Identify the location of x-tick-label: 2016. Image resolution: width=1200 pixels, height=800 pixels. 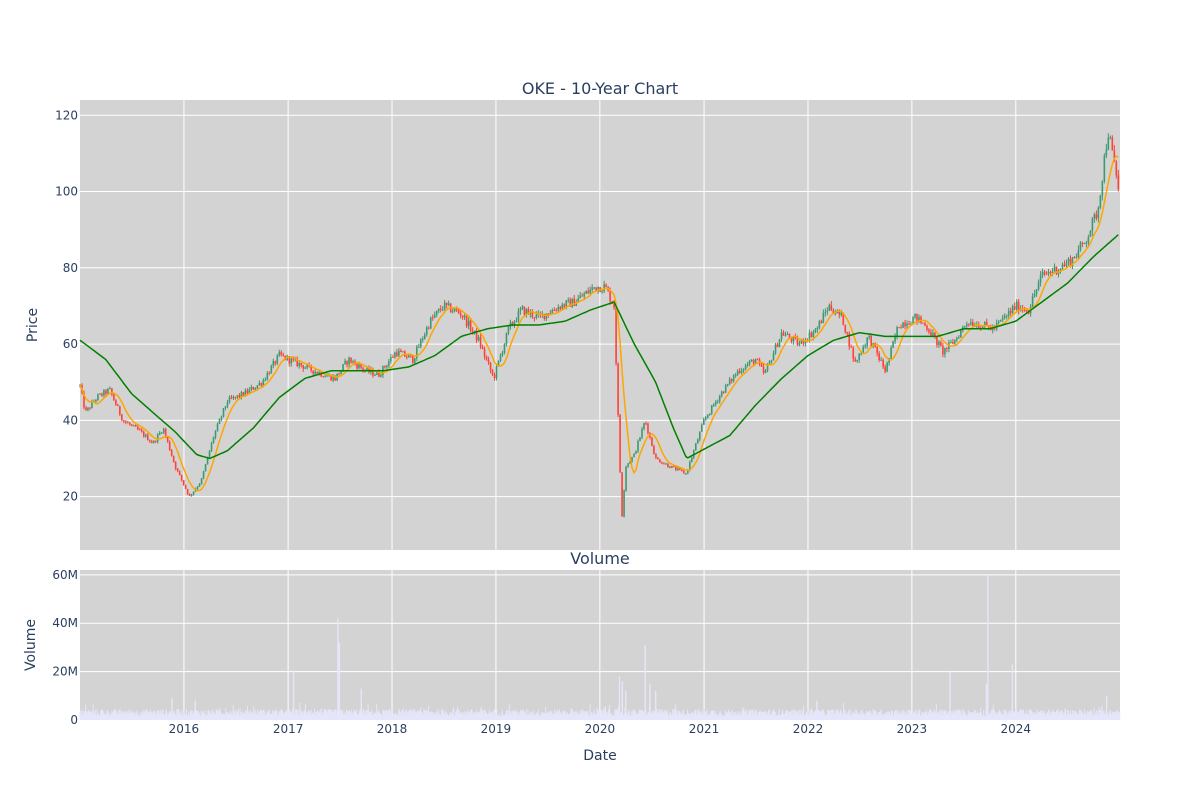
(184, 729).